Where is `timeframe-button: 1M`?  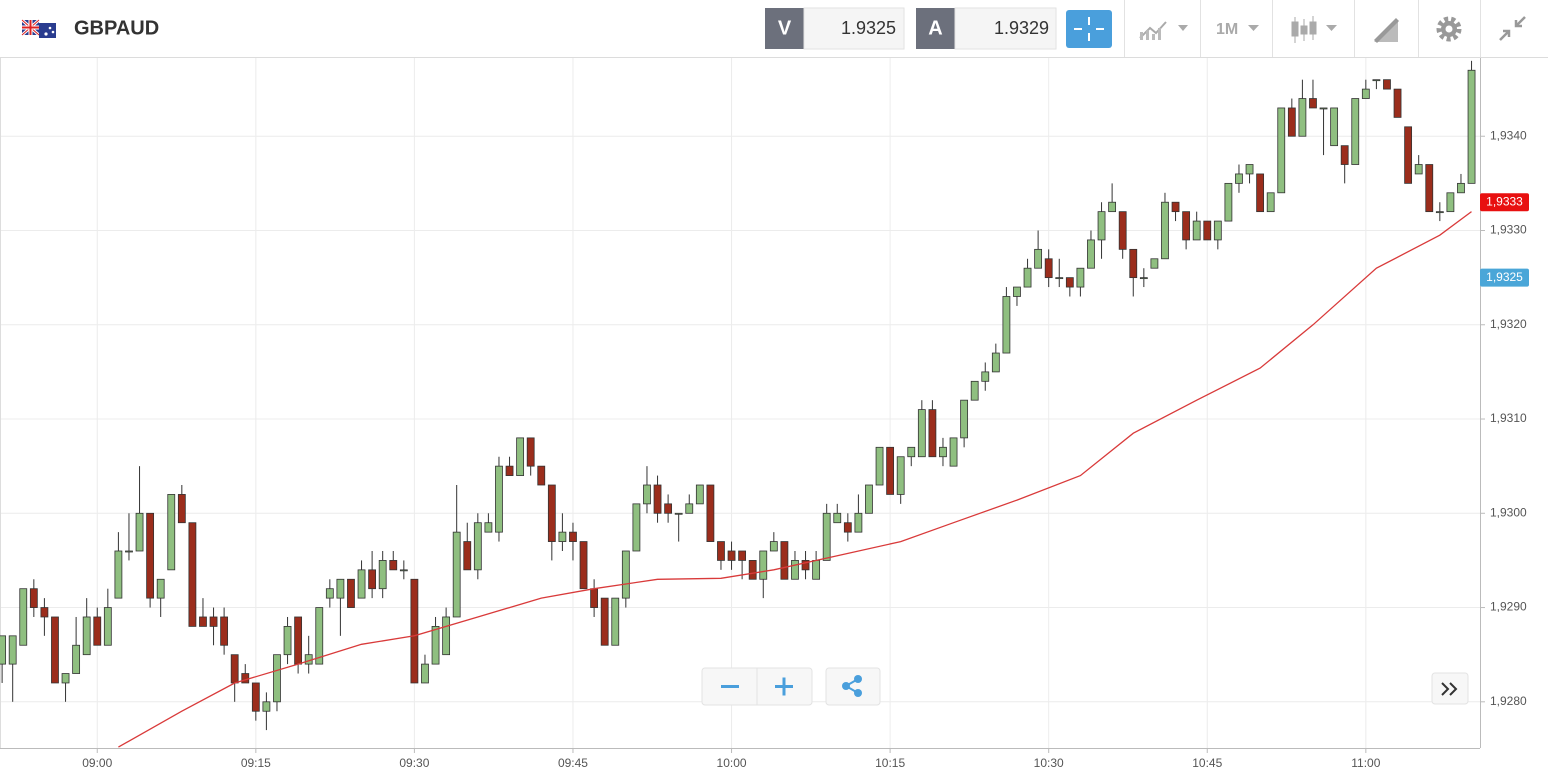 timeframe-button: 1M is located at coordinates (1237, 29).